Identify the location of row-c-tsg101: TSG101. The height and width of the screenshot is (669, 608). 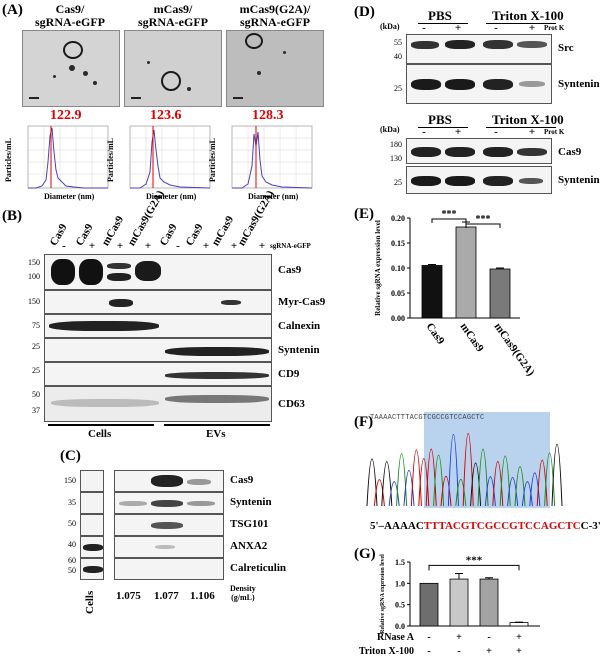
(249, 524).